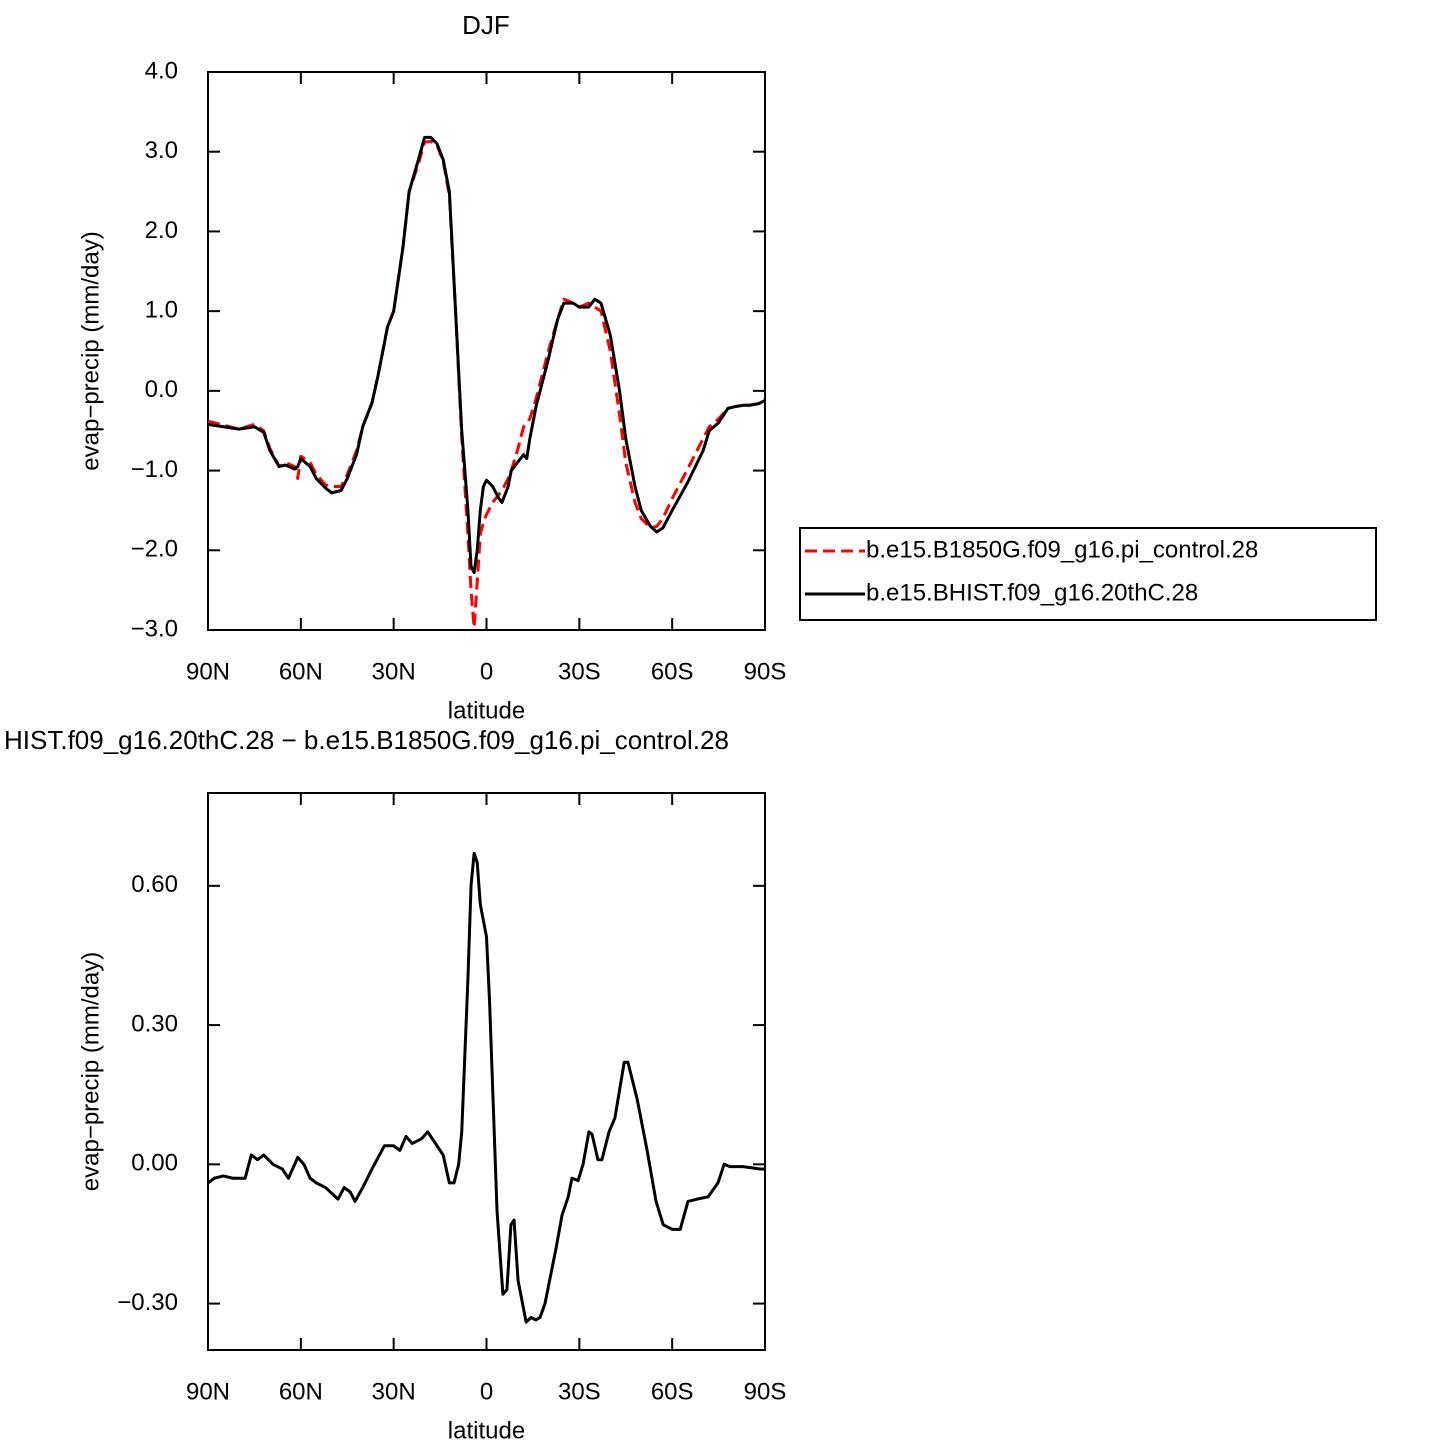 The image size is (1449, 1452). Describe the element at coordinates (154, 1023) in the screenshot. I see `y-tick-label: 0.30` at that location.